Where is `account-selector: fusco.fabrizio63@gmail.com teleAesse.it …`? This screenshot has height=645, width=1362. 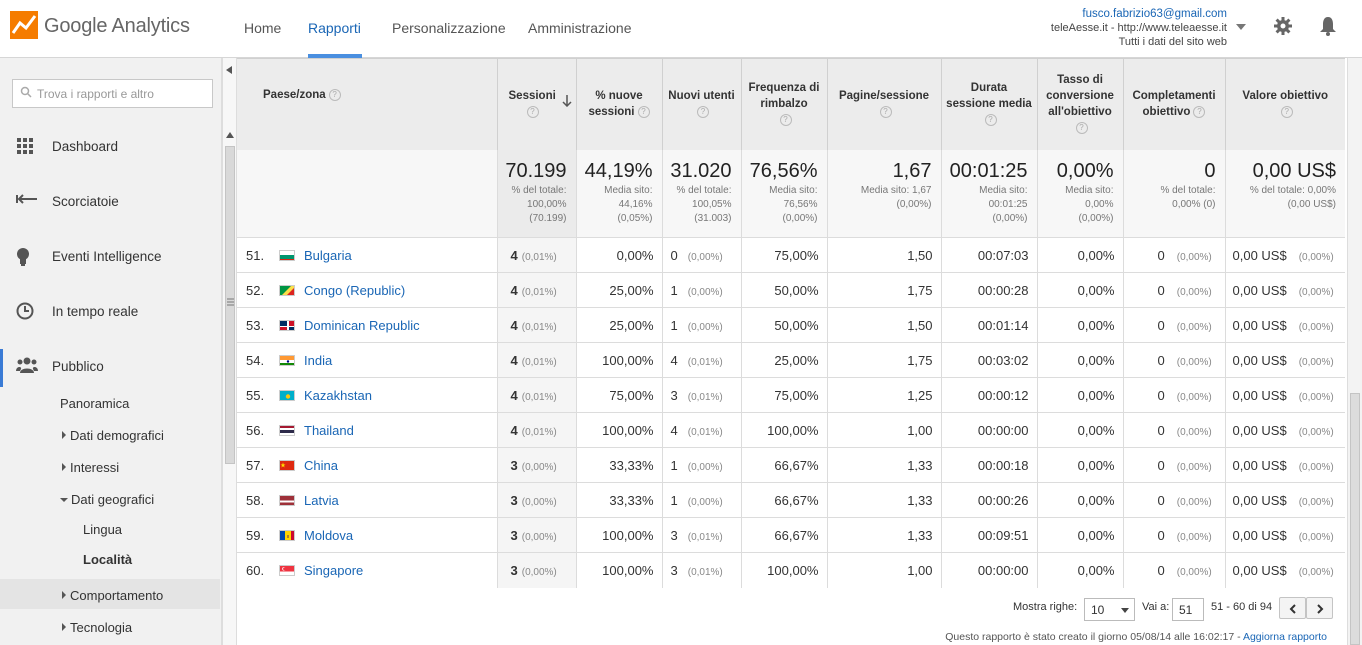 account-selector: fusco.fabrizio63@gmail.com teleAesse.it … is located at coordinates (1139, 28).